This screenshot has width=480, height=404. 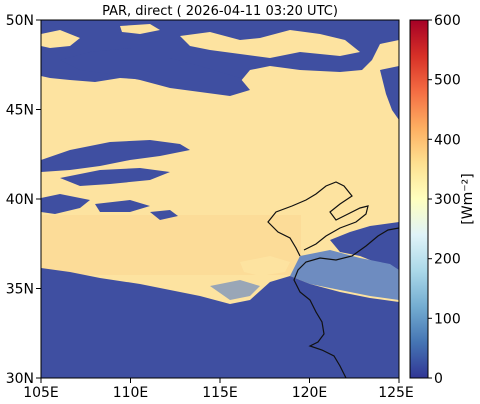 I want to click on coastline, so click(x=346, y=302).